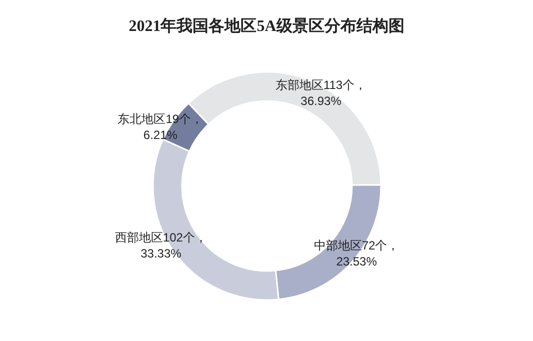 Image resolution: width=533 pixels, height=341 pixels. I want to click on slice-label: 中部地区72个，23.53%, so click(357, 253).